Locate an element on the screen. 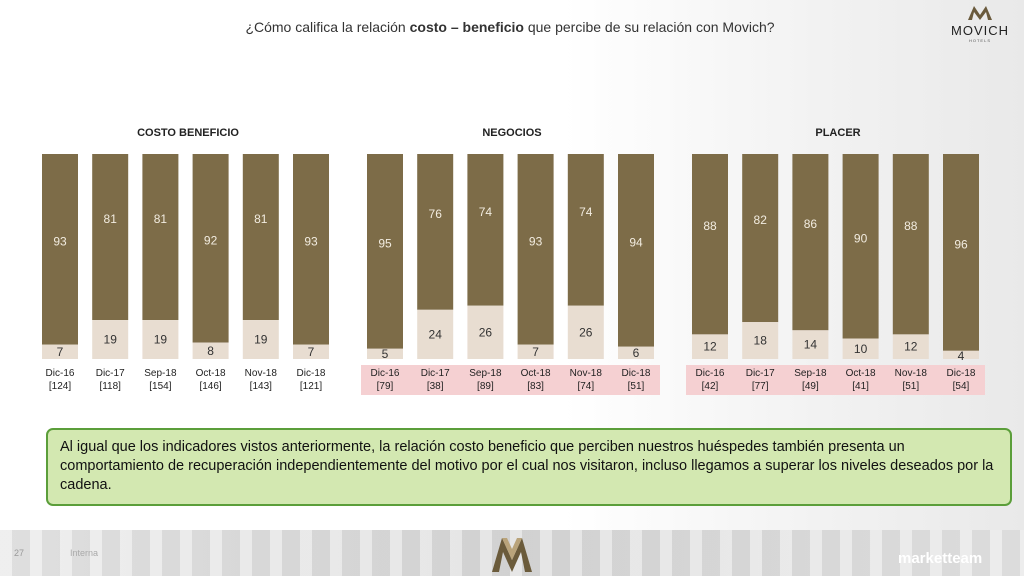 The image size is (1024, 576). data-label-negative: 6 is located at coordinates (636, 353).